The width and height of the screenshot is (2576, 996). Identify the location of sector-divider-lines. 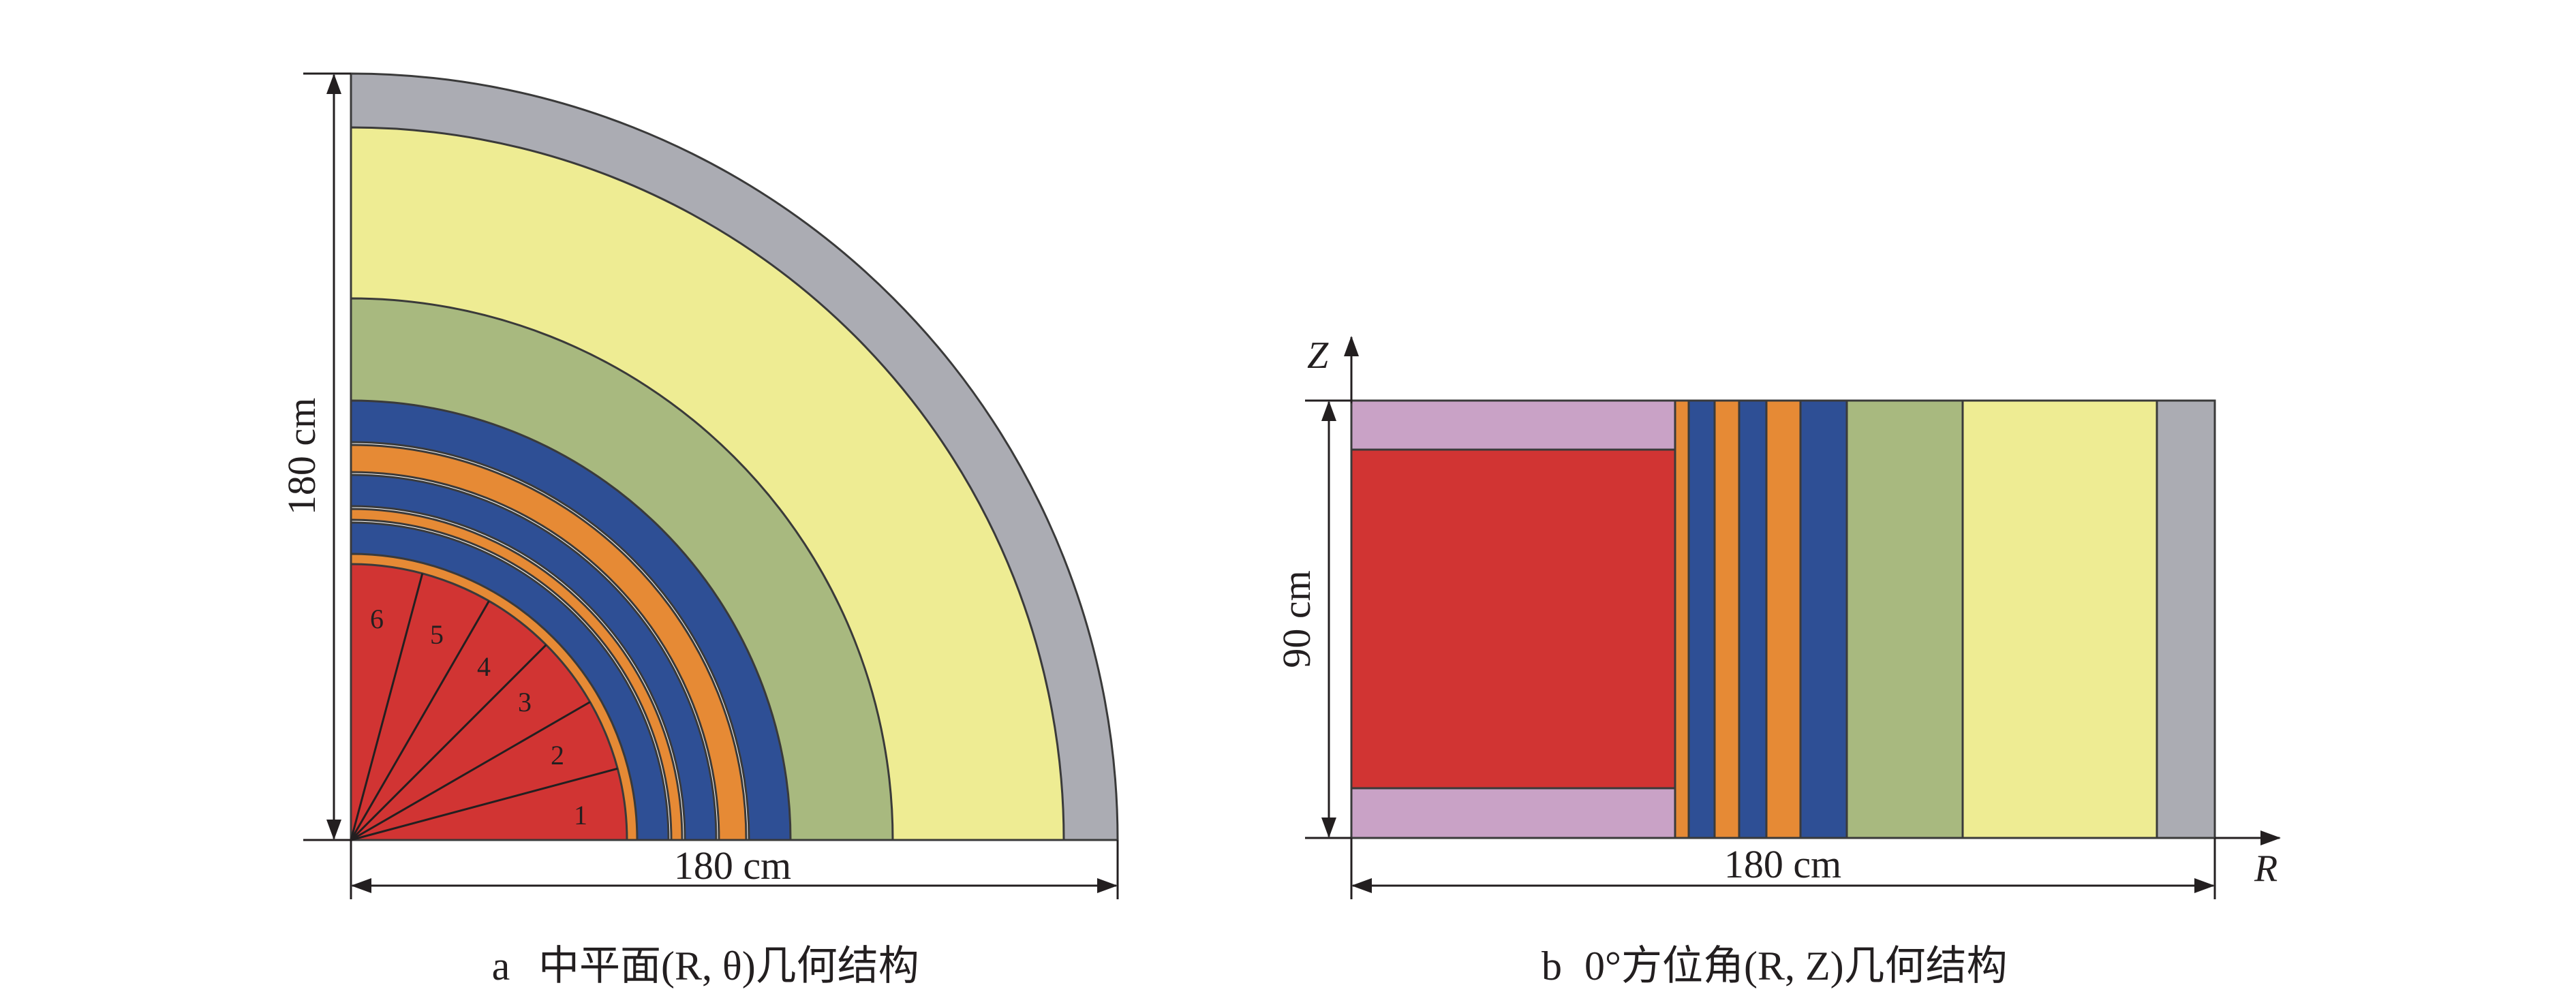
(484, 707).